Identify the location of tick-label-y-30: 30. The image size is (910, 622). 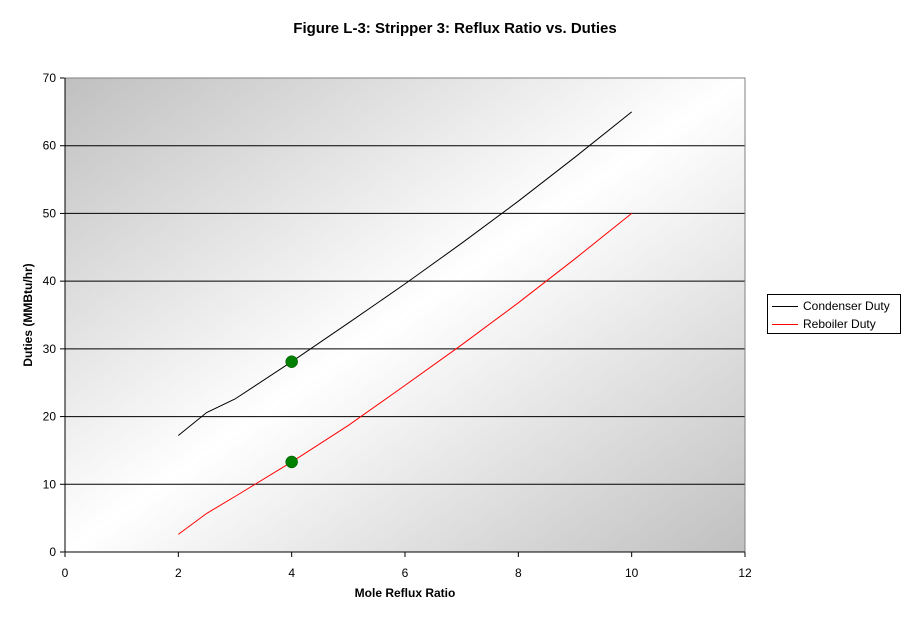
(50, 349).